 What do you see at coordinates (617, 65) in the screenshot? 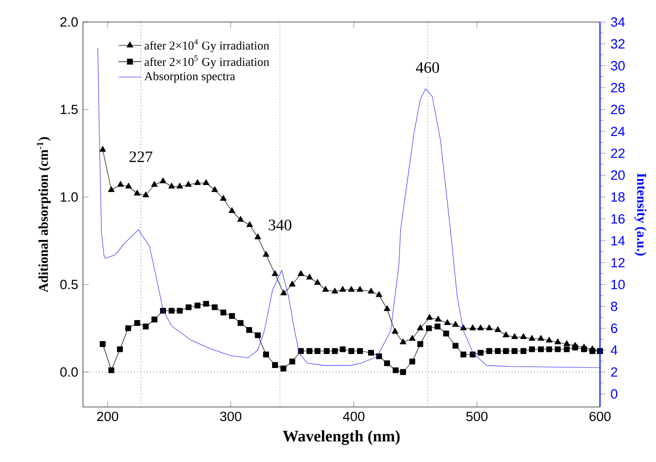
I see `y2-tick-label: 30` at bounding box center [617, 65].